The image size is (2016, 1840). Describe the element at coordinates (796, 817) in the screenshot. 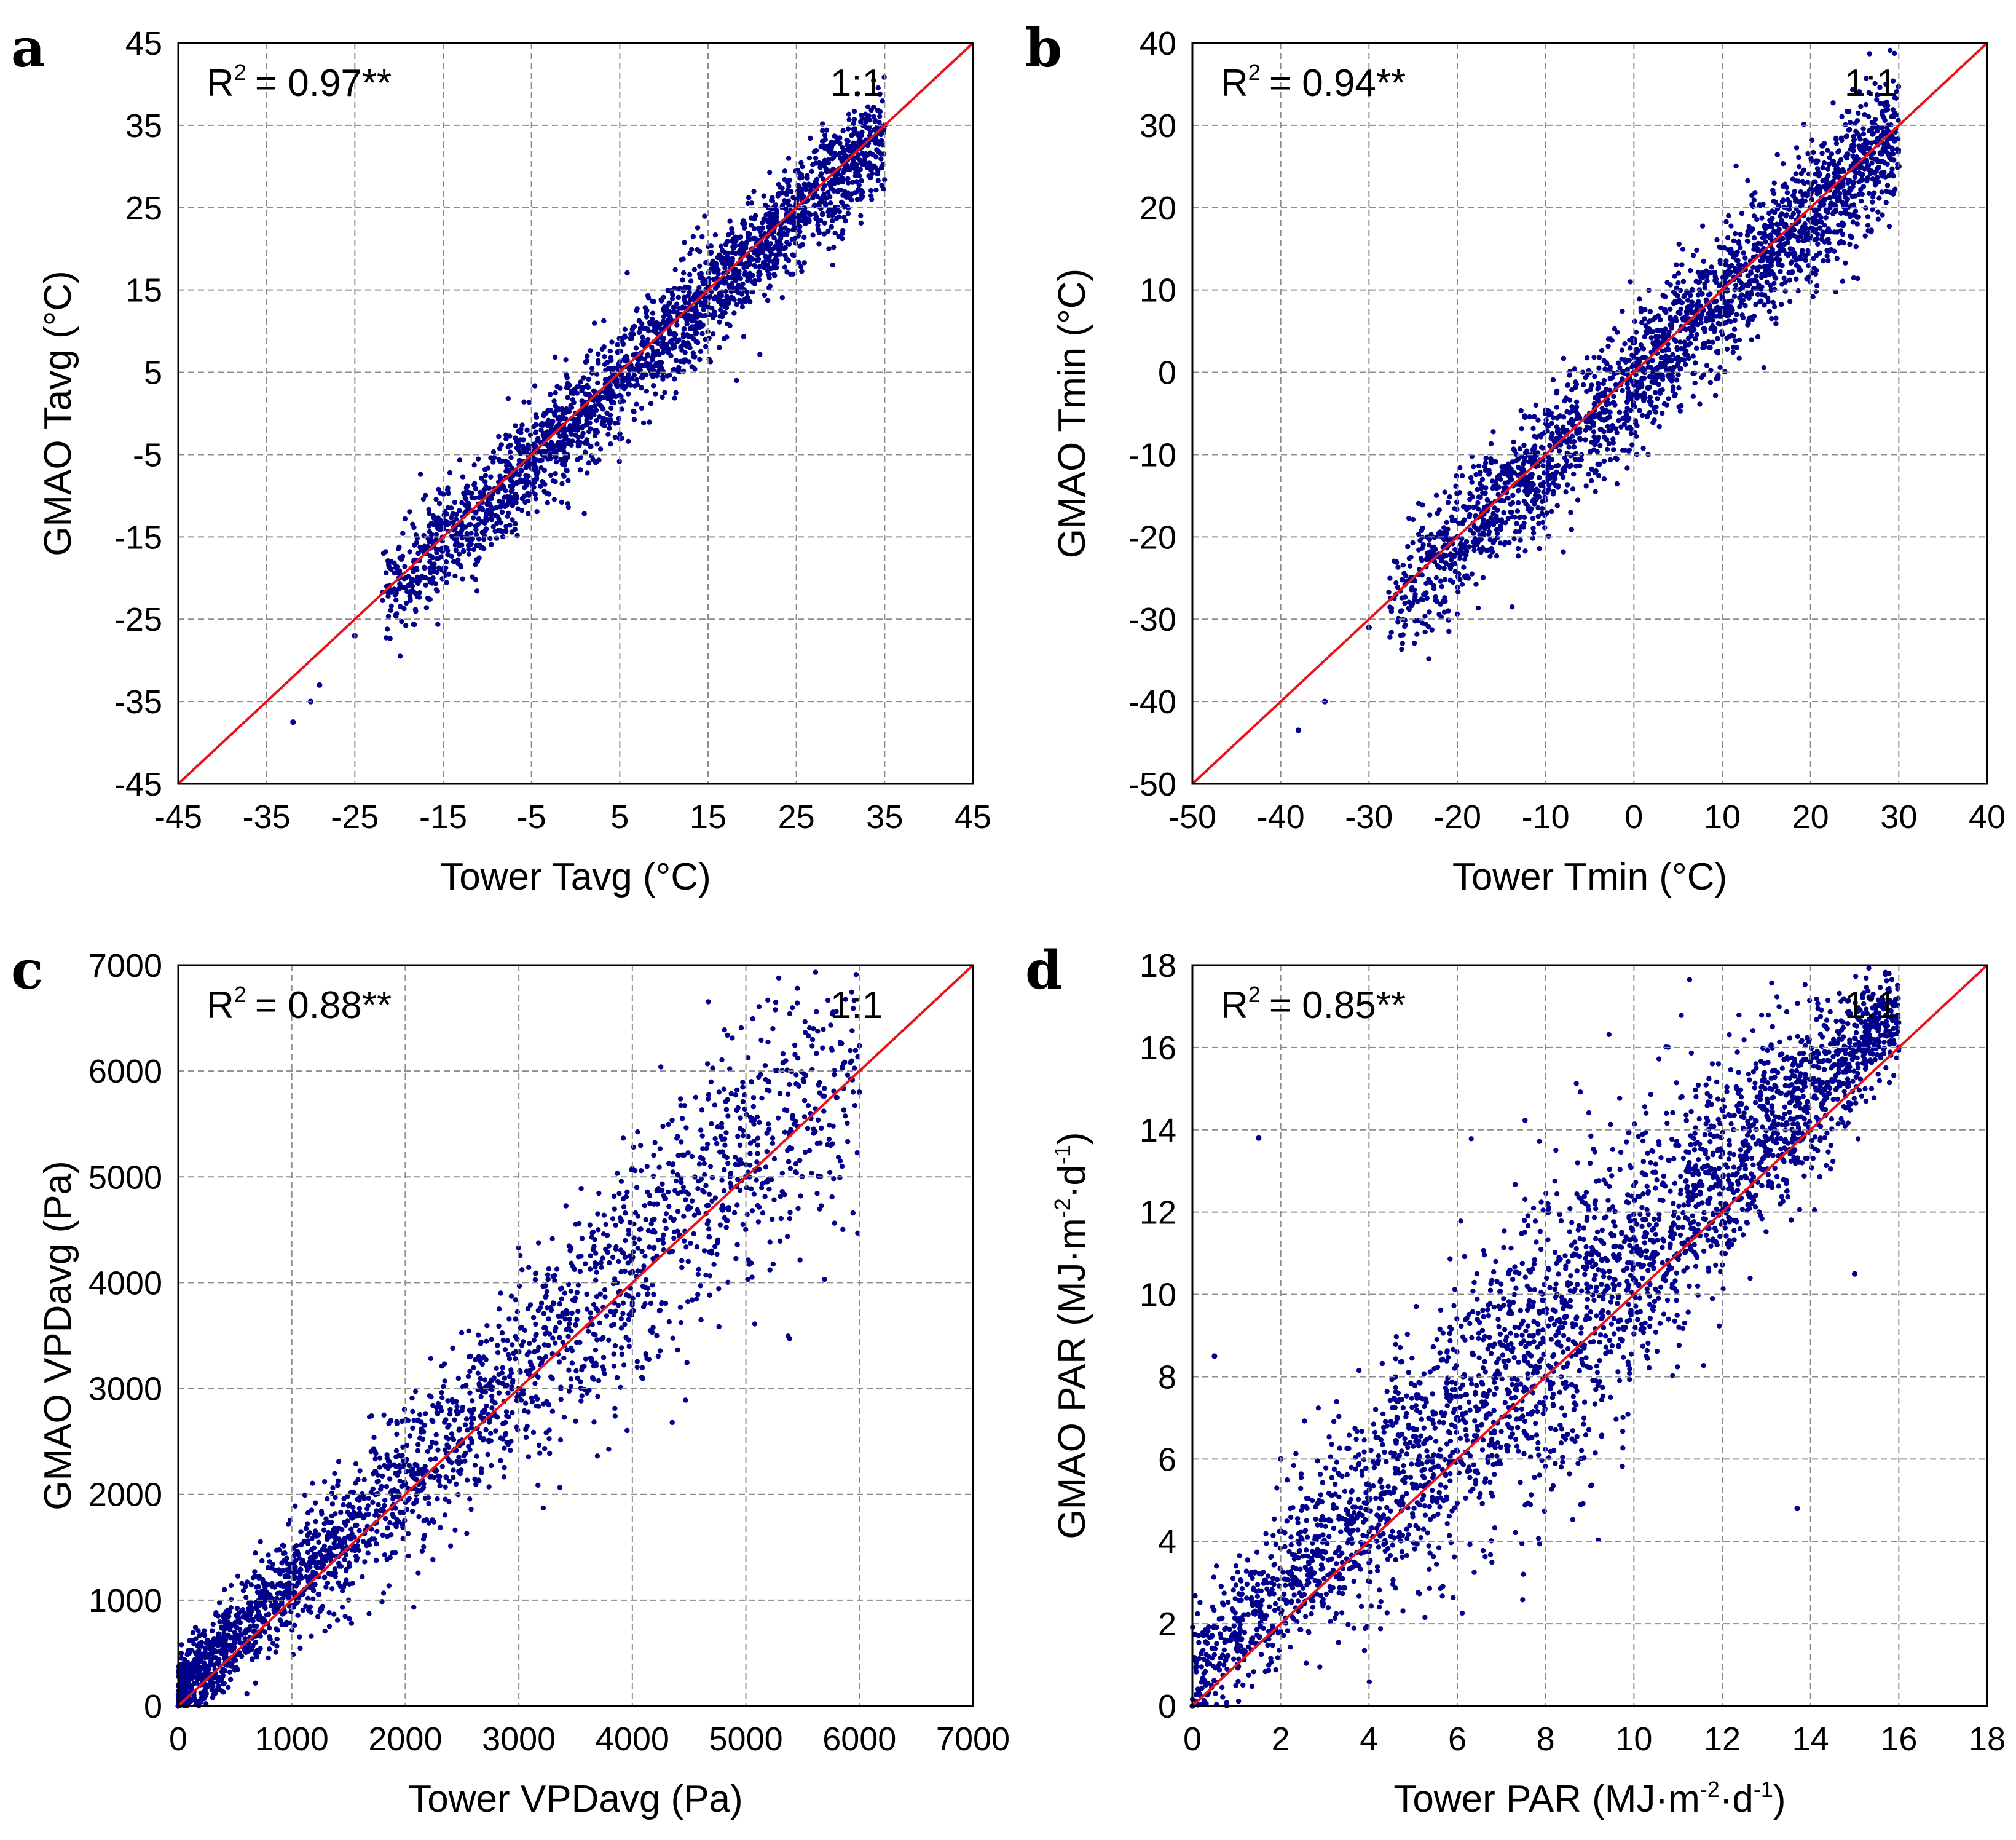

I see `x-tick-label: 25` at that location.